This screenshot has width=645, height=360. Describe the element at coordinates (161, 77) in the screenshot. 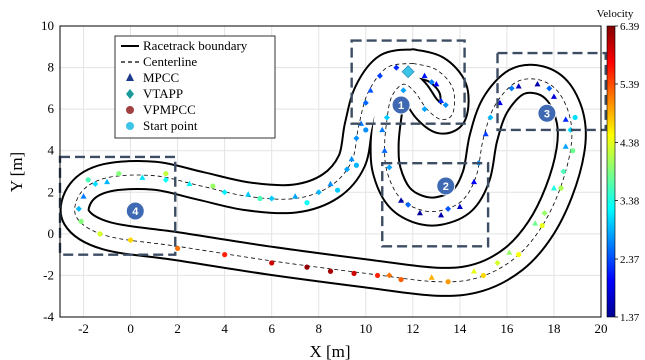

I see `legend-entry-mpcc: MPCC` at that location.